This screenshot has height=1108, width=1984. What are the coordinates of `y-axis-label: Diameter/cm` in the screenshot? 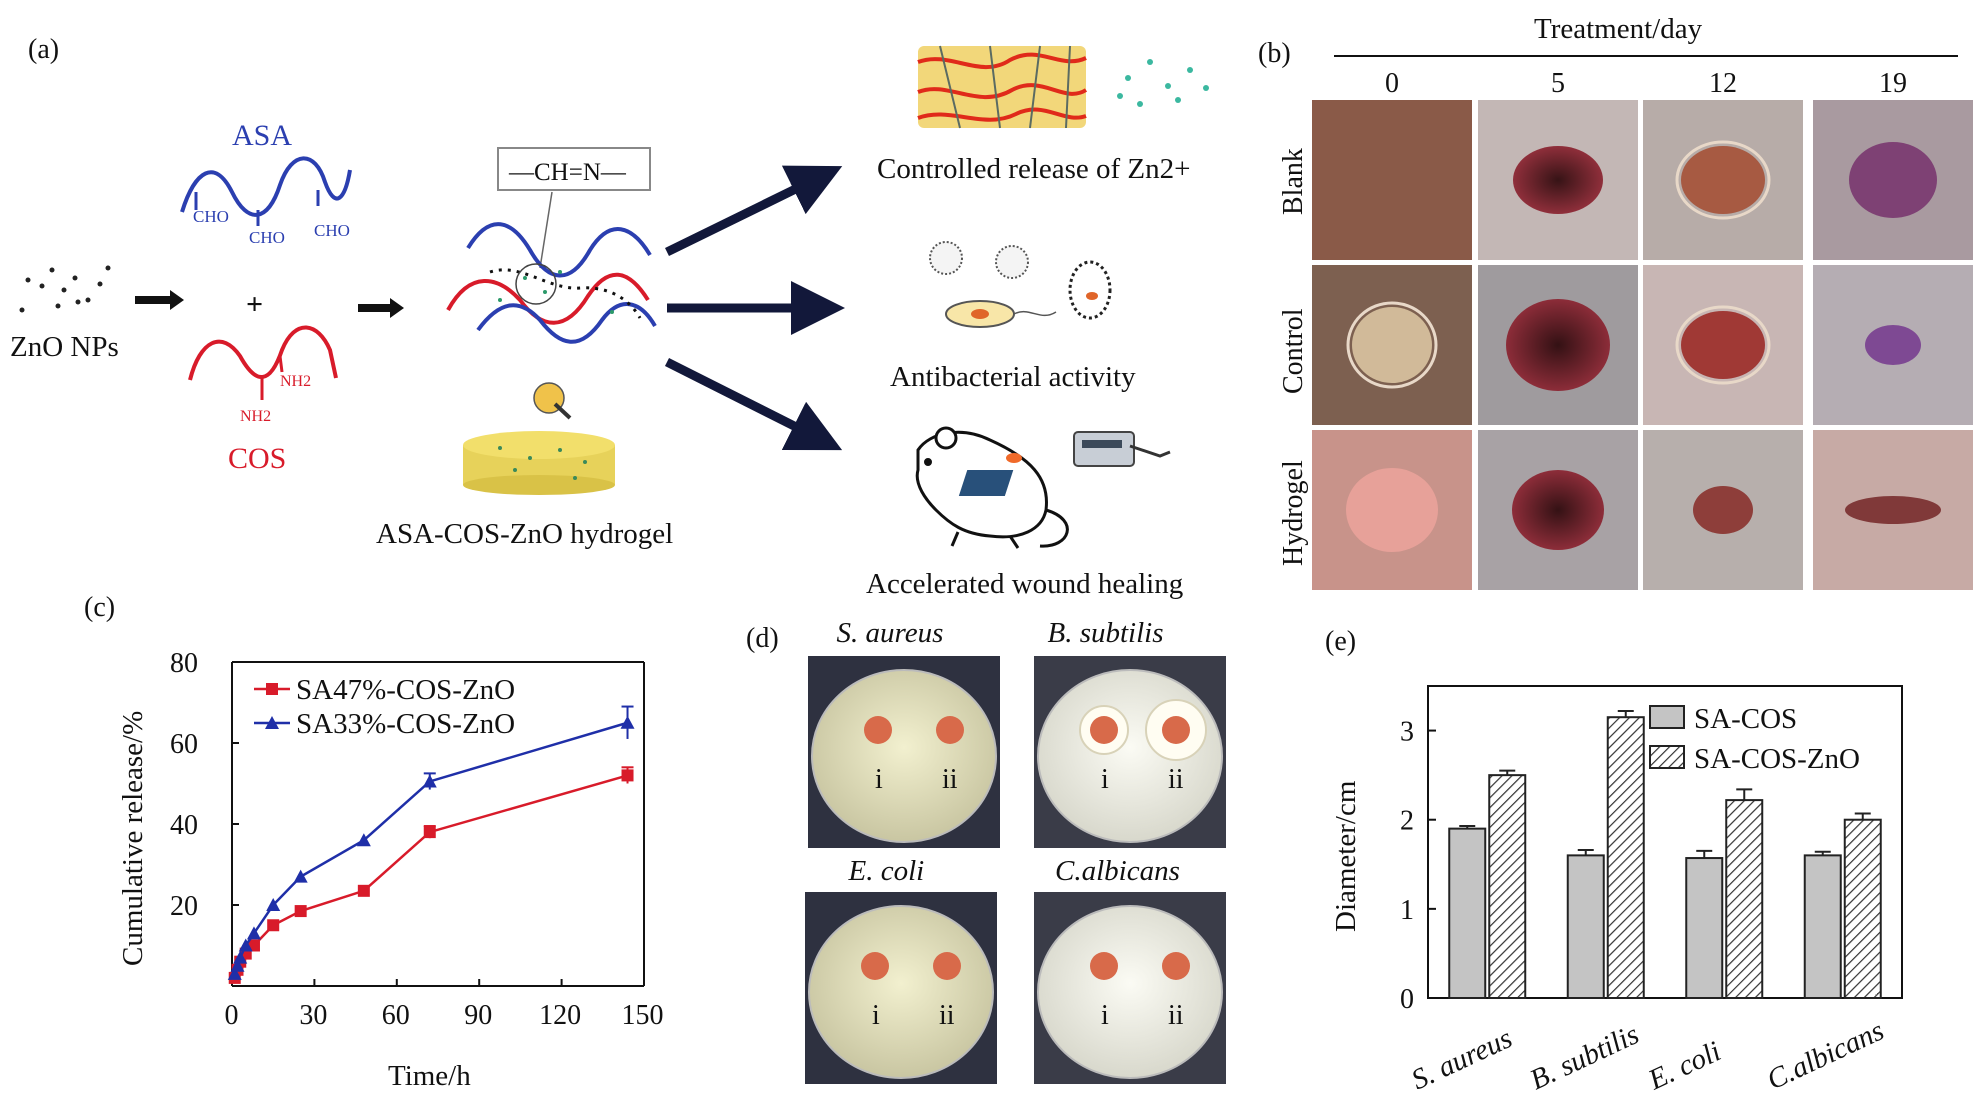 It's located at (1346, 856).